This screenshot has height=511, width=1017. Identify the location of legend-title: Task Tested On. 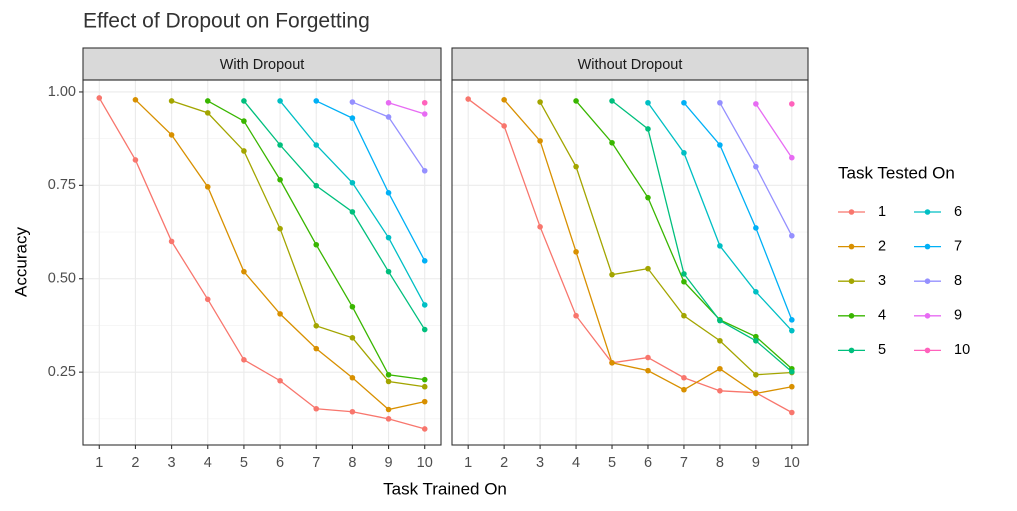
(896, 172).